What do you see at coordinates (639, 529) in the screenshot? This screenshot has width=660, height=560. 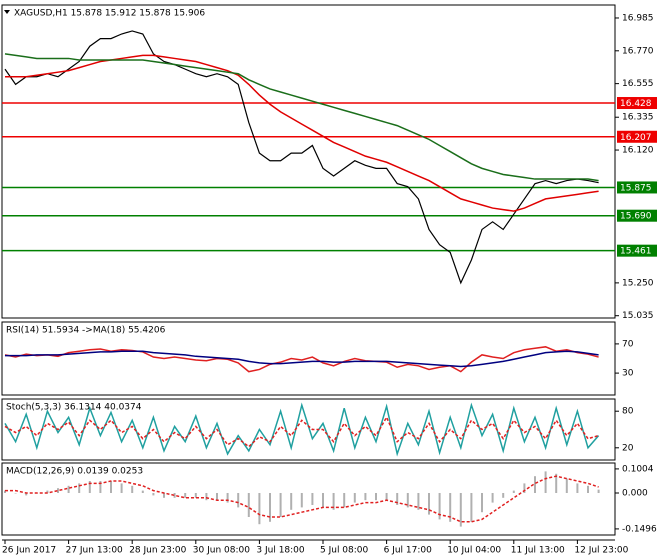 I see `y-tick-label: -0.1496` at bounding box center [639, 529].